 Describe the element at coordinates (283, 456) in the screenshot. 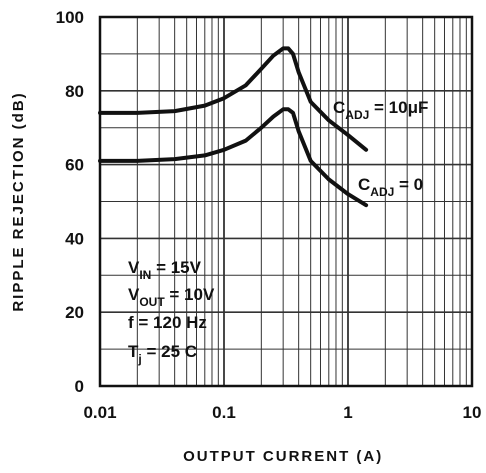

I see `x-axis-title: OUTPUT CURRENT (A)` at that location.